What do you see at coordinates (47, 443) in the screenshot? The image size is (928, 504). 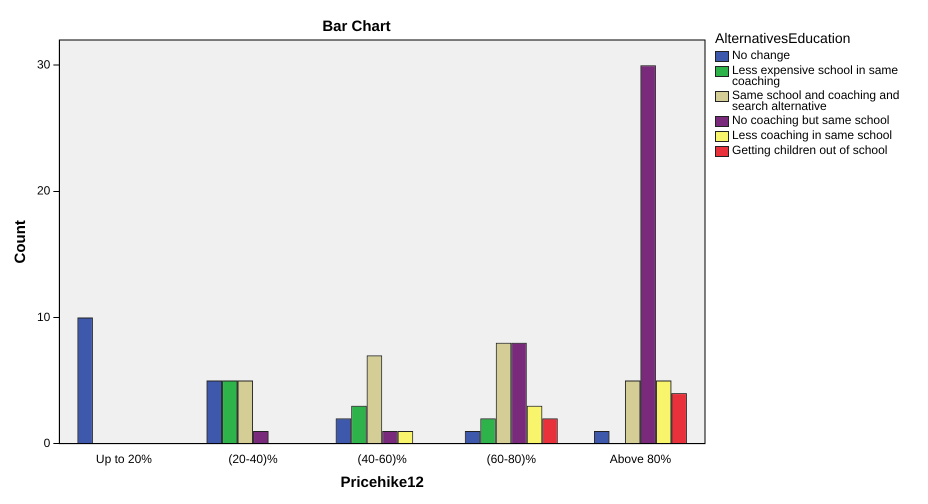 I see `y-tick-label: 0` at bounding box center [47, 443].